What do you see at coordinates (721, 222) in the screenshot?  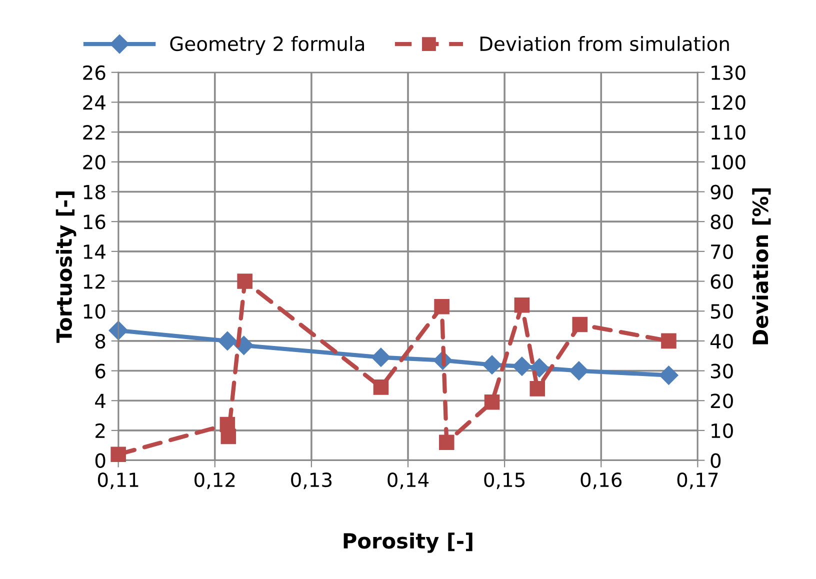 I see `y2-tick-label: 80` at bounding box center [721, 222].